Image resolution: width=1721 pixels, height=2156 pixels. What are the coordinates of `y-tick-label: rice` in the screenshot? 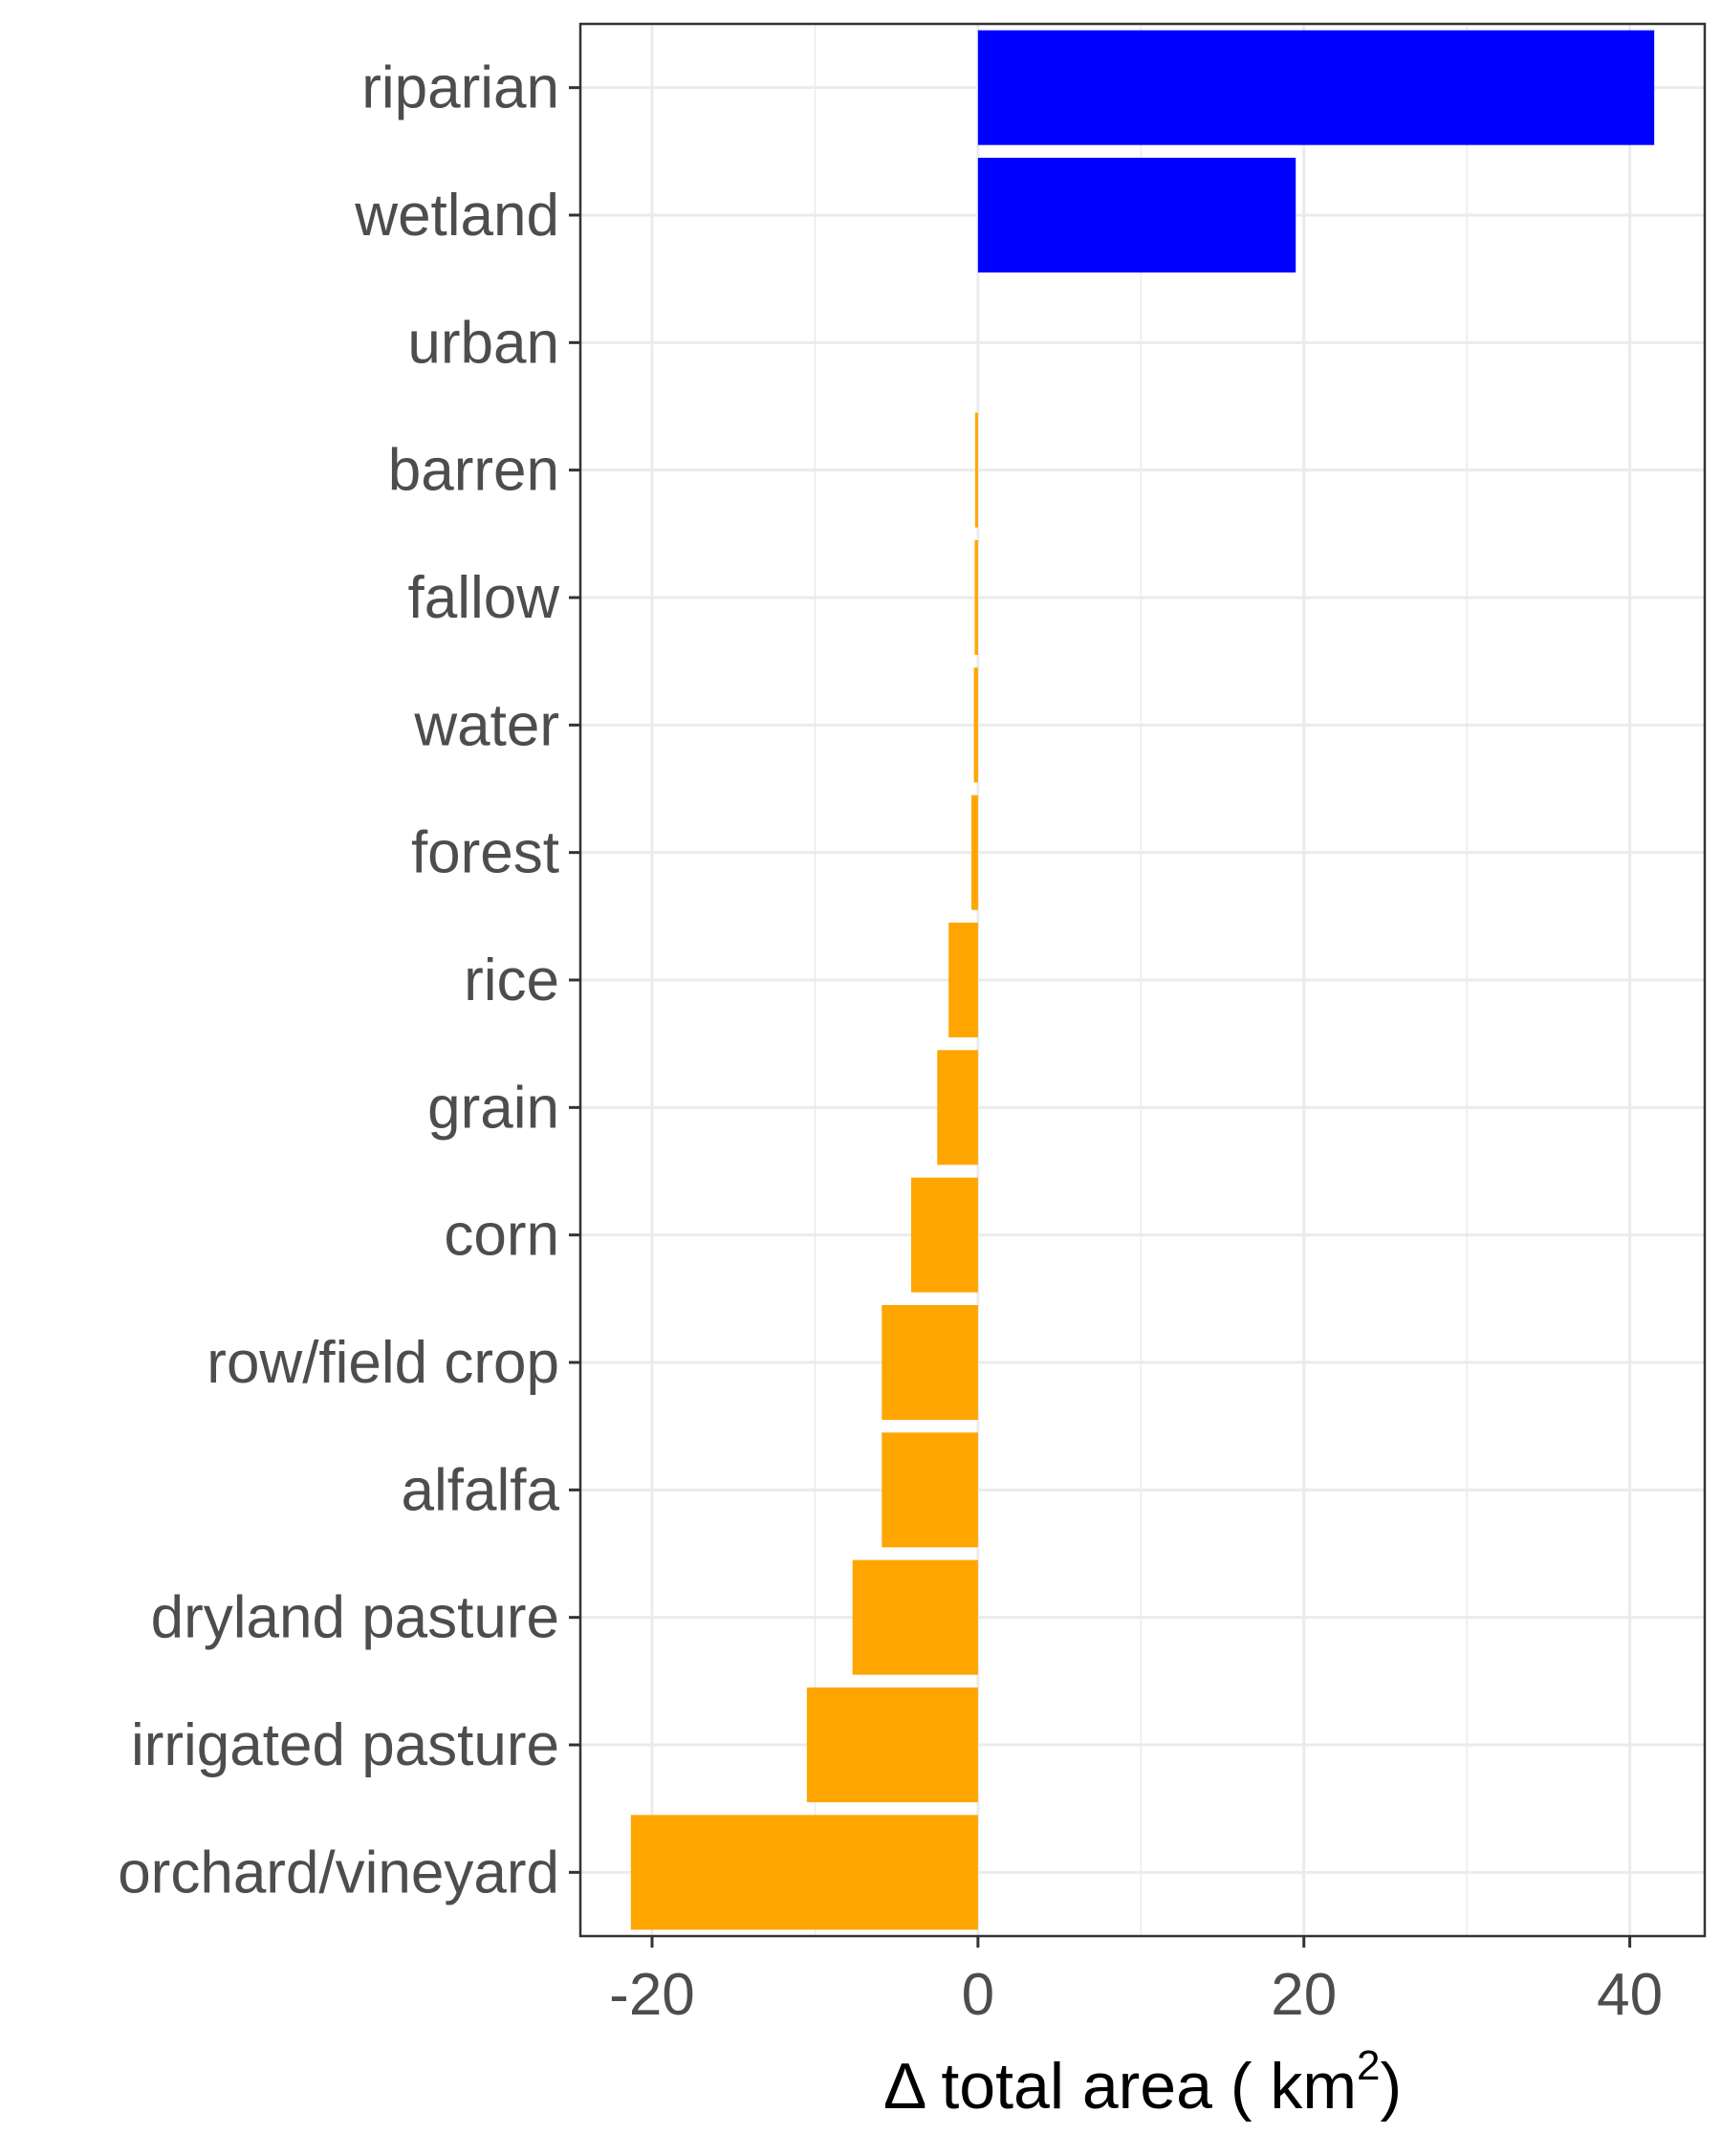 It's located at (511, 980).